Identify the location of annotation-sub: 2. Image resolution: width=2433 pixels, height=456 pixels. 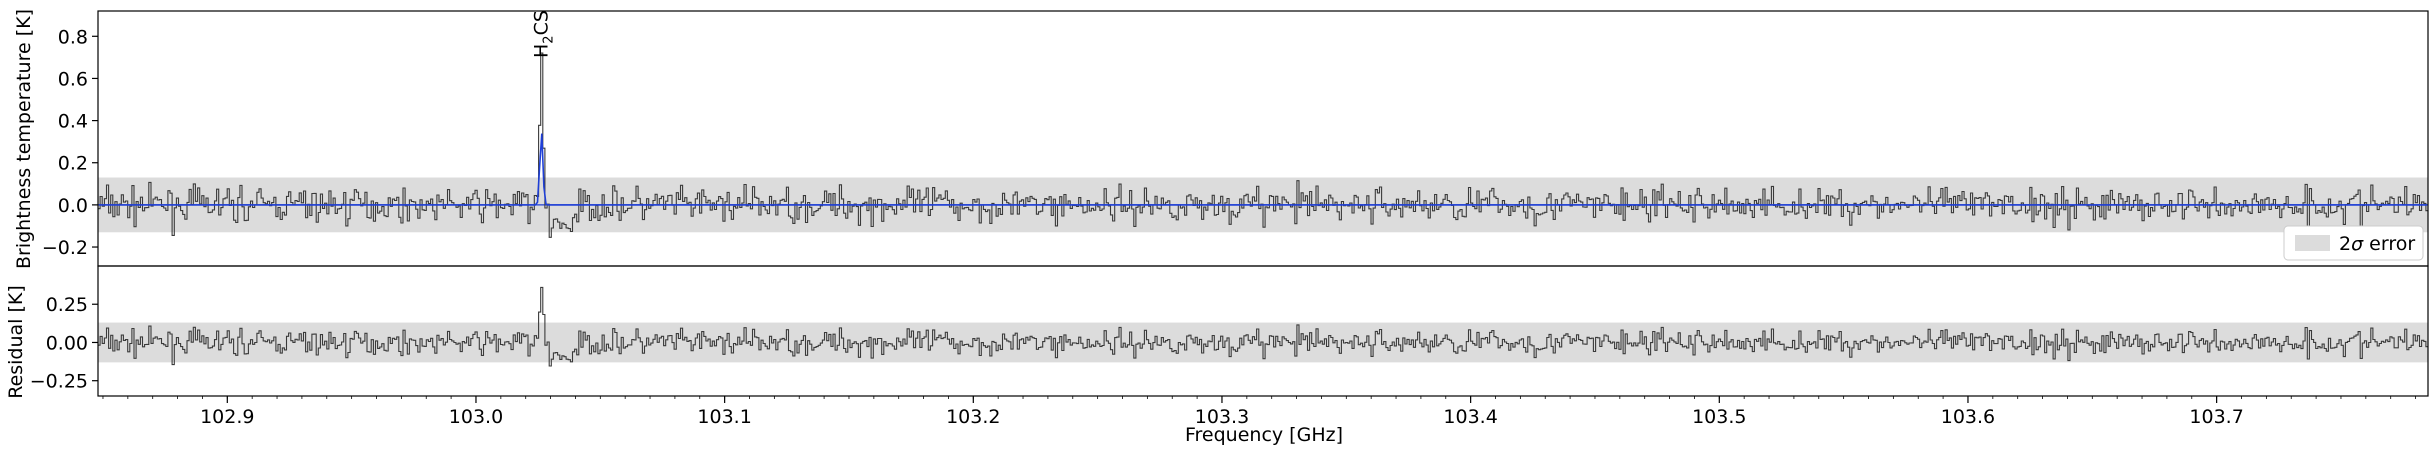
(549, 39).